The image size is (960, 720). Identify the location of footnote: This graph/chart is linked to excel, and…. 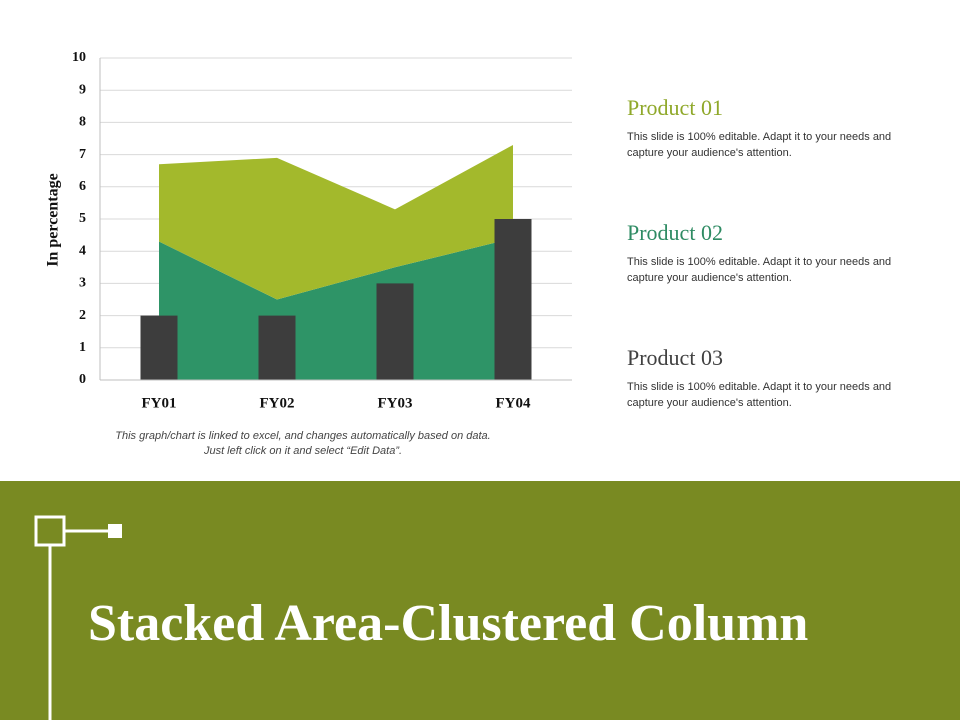
(302, 436).